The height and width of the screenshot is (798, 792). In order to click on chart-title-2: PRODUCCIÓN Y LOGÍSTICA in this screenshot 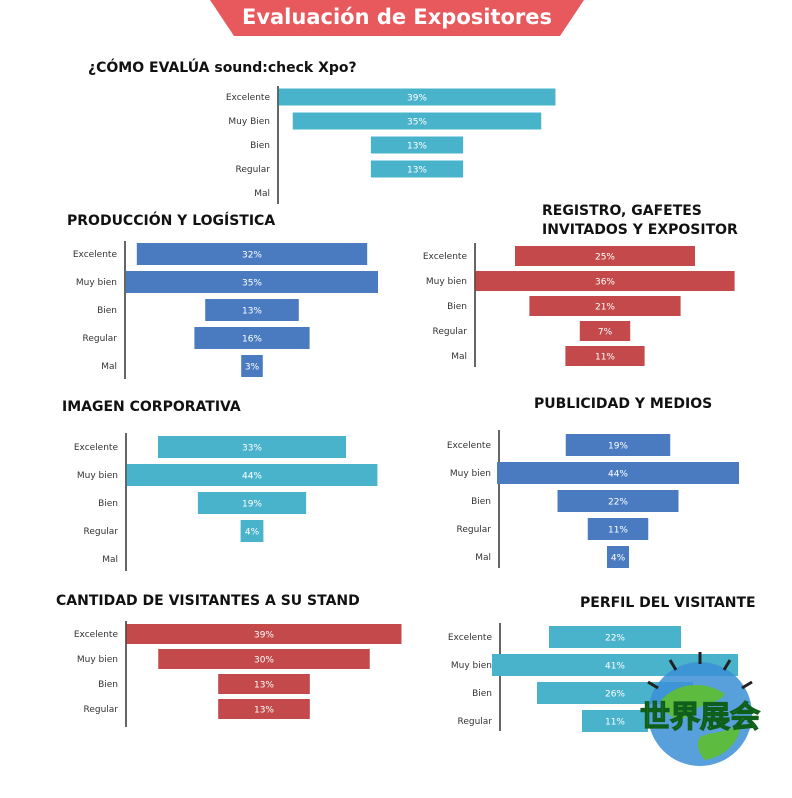, I will do `click(171, 221)`.